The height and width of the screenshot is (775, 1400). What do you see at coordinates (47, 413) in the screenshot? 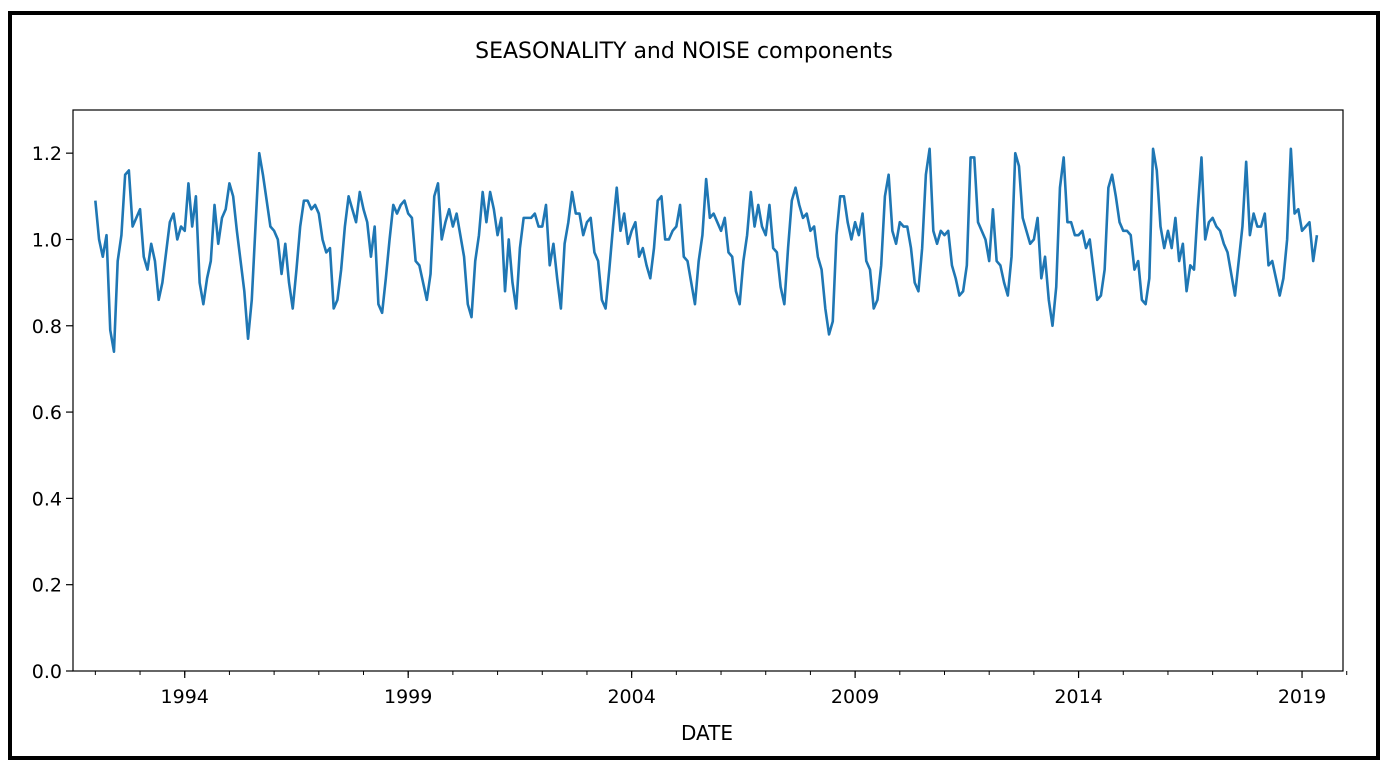
I see `y-tick-label: 0.6` at bounding box center [47, 413].